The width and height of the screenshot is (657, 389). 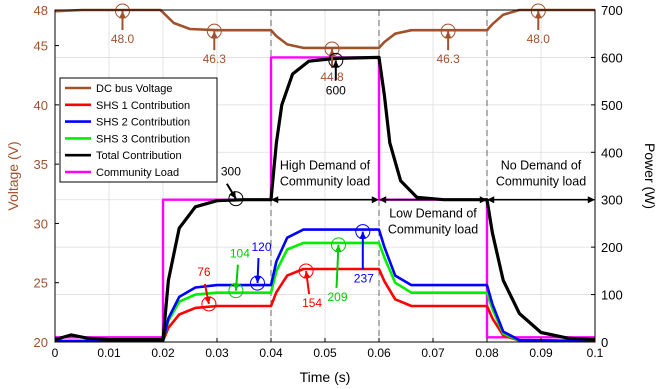 What do you see at coordinates (541, 174) in the screenshot?
I see `region-label: No Demand of Community load` at bounding box center [541, 174].